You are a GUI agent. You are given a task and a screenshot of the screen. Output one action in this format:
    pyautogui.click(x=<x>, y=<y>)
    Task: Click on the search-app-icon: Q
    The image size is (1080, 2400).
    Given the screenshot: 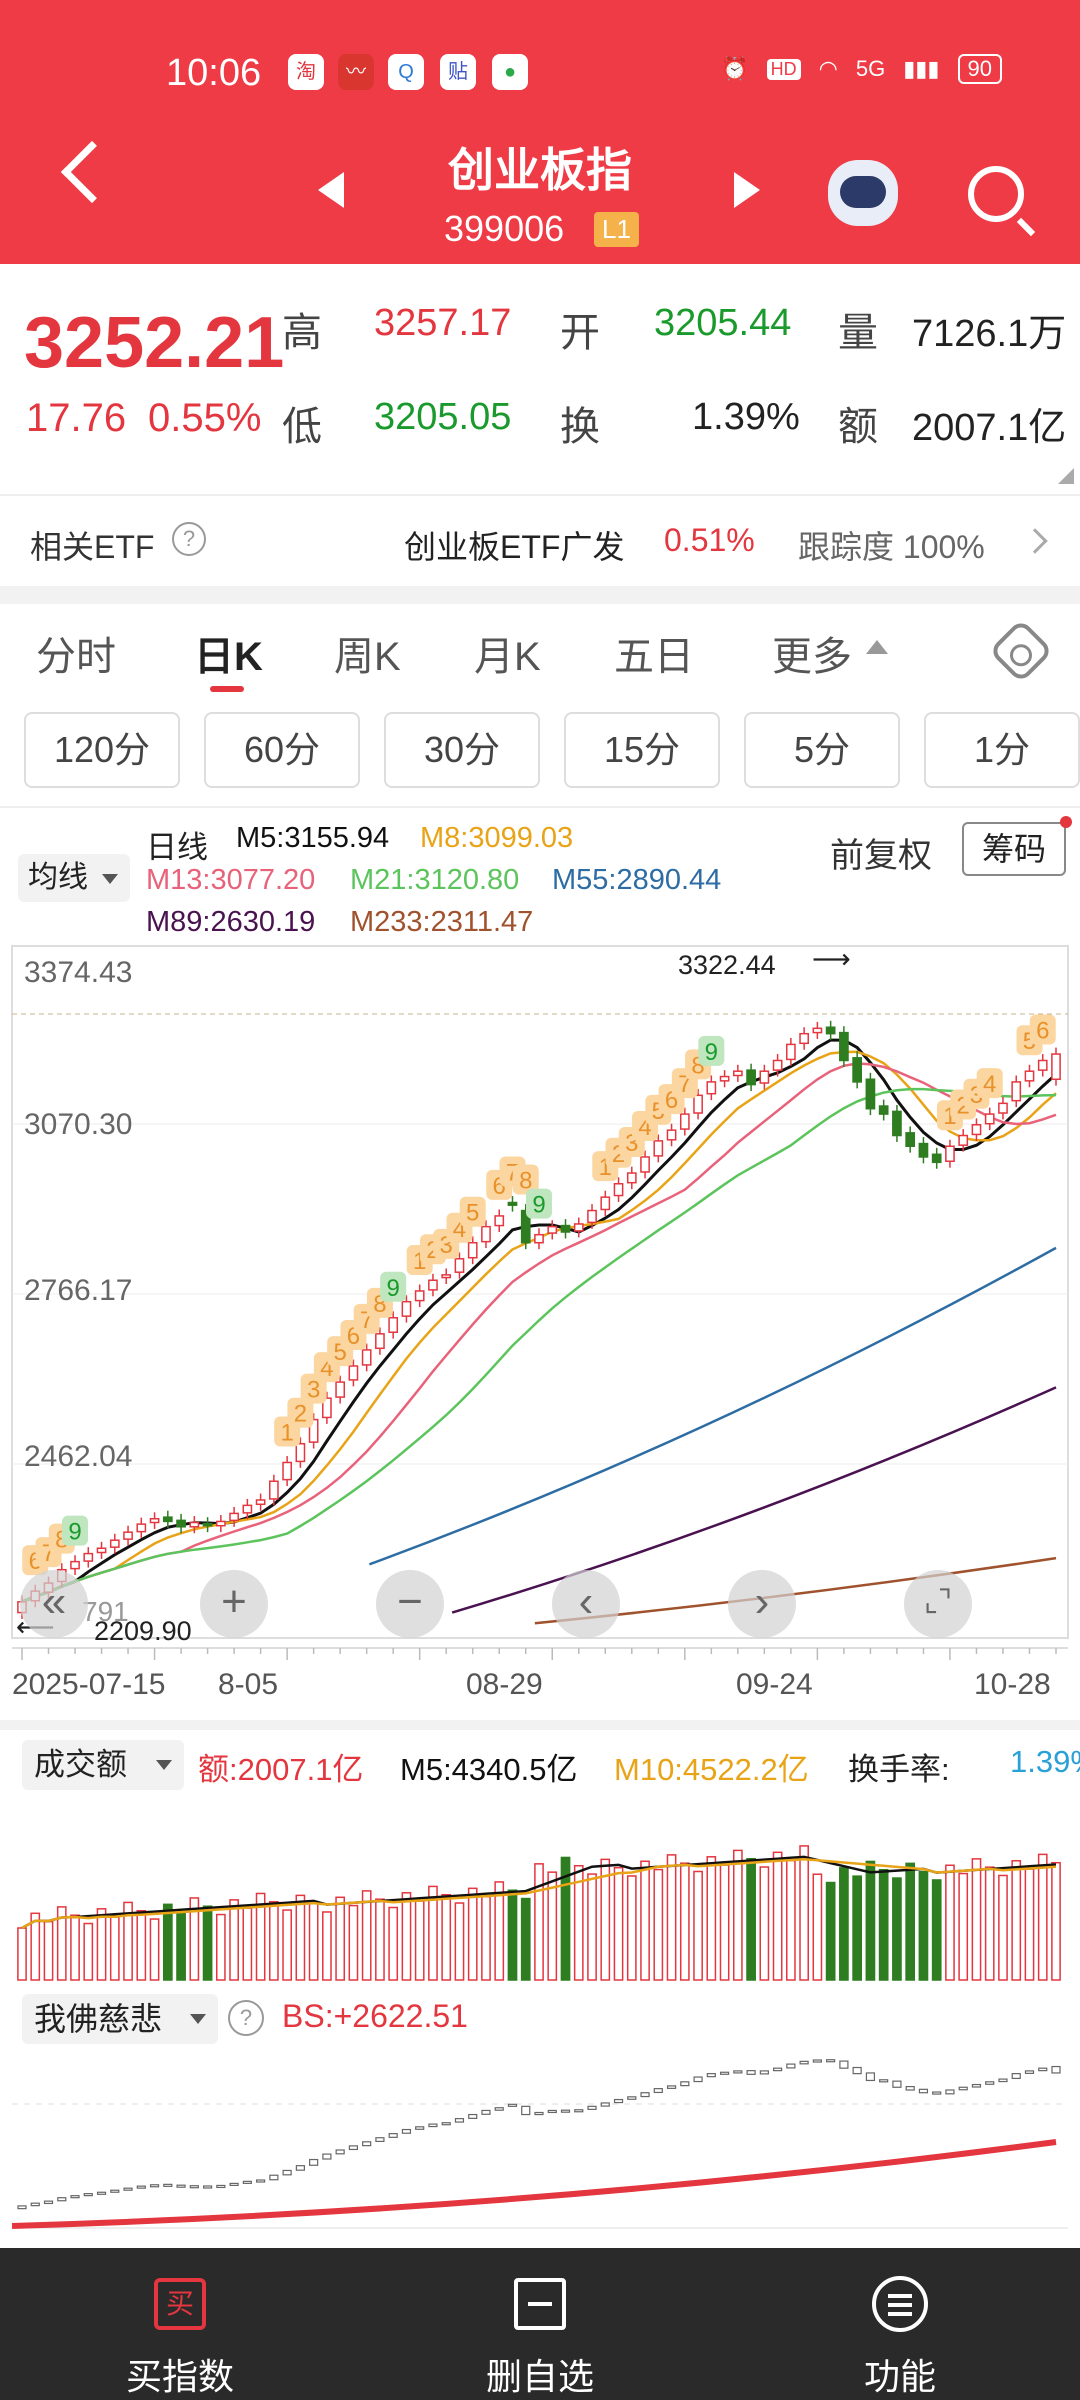 What is the action you would take?
    pyautogui.click(x=406, y=72)
    